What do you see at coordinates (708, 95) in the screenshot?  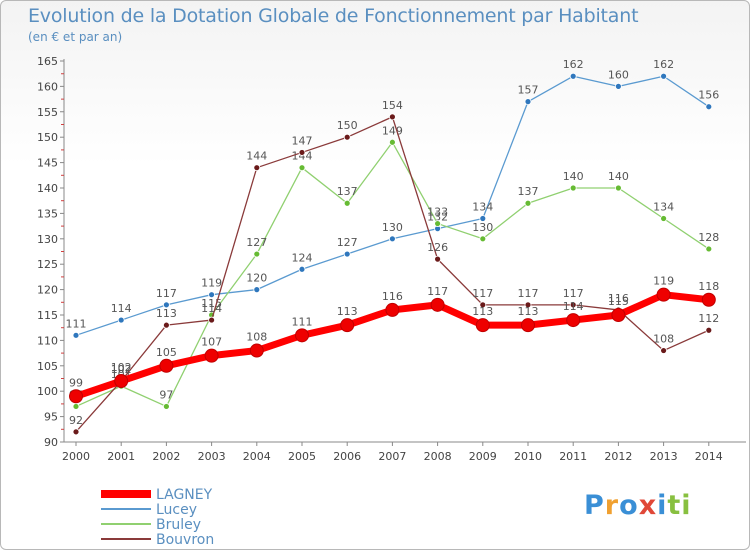 I see `data-label: 156` at bounding box center [708, 95].